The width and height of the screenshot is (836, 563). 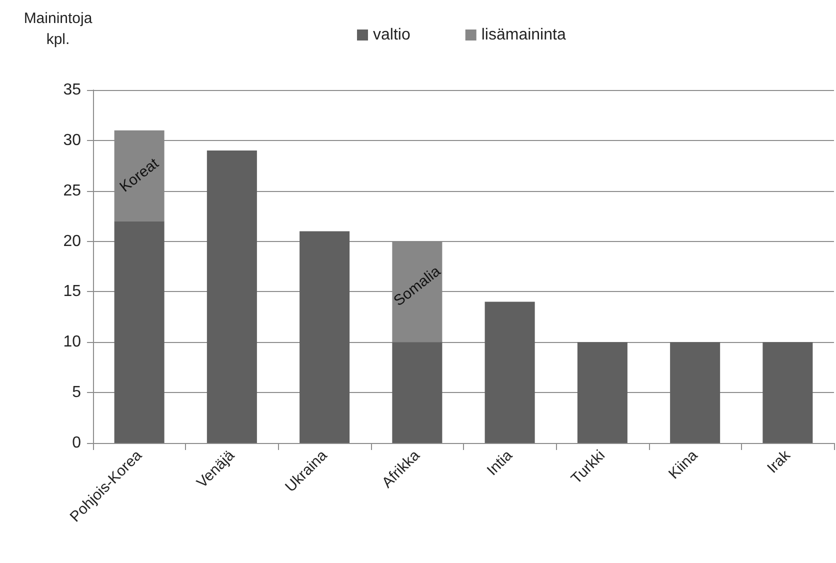 I want to click on y-tick-label: 35, so click(x=72, y=90).